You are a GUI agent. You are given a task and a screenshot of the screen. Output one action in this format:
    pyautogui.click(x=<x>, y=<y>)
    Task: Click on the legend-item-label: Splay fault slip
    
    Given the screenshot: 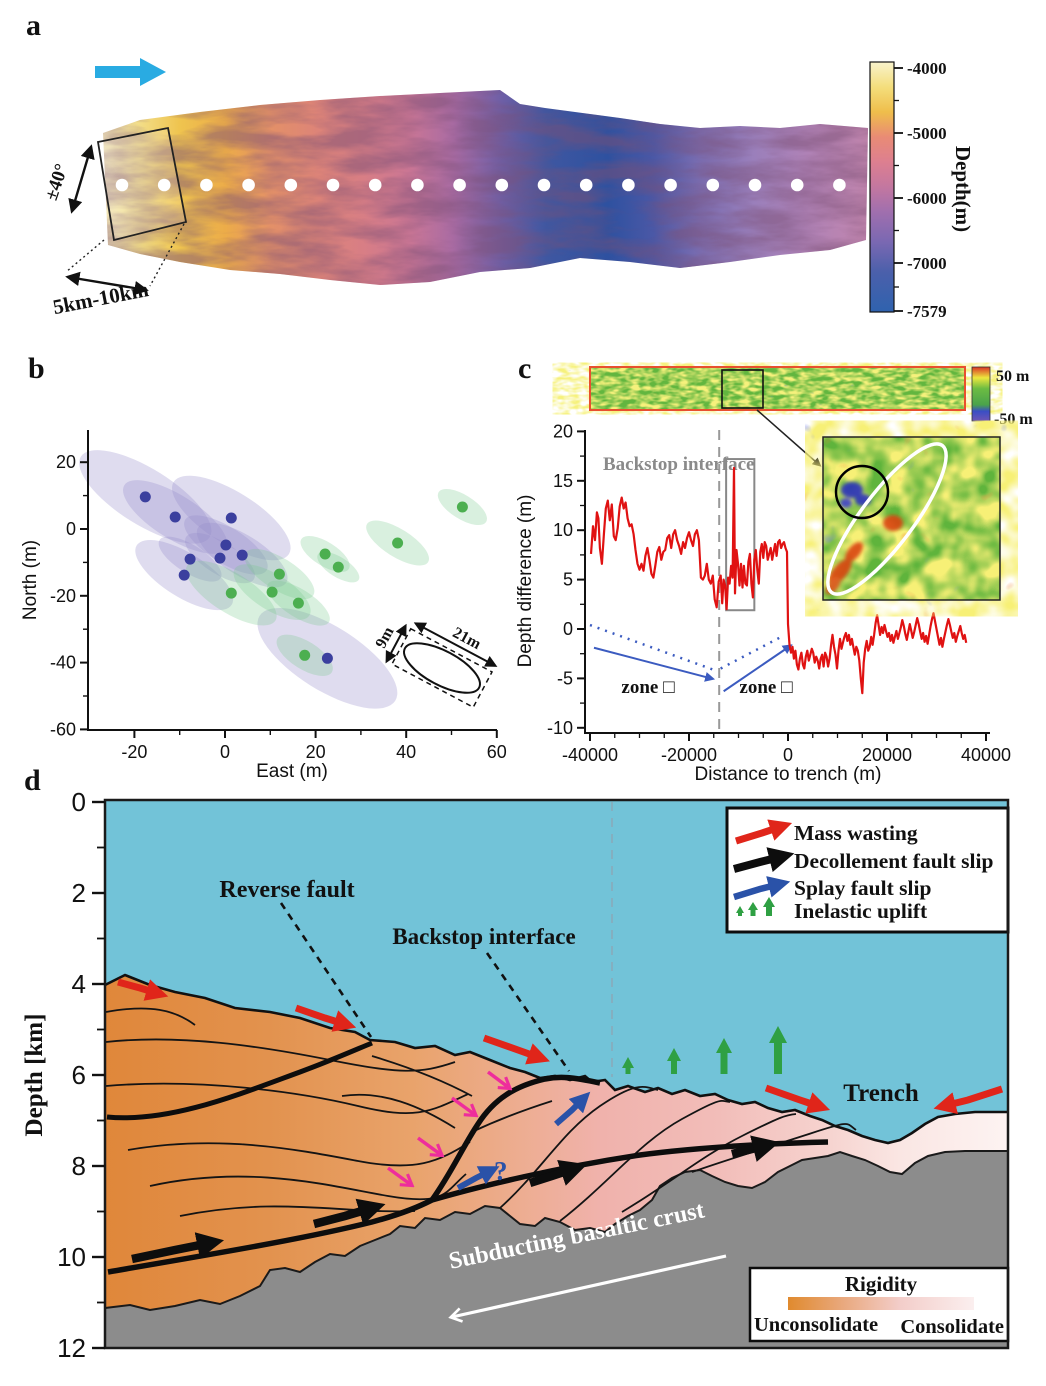 What is the action you would take?
    pyautogui.click(x=862, y=888)
    